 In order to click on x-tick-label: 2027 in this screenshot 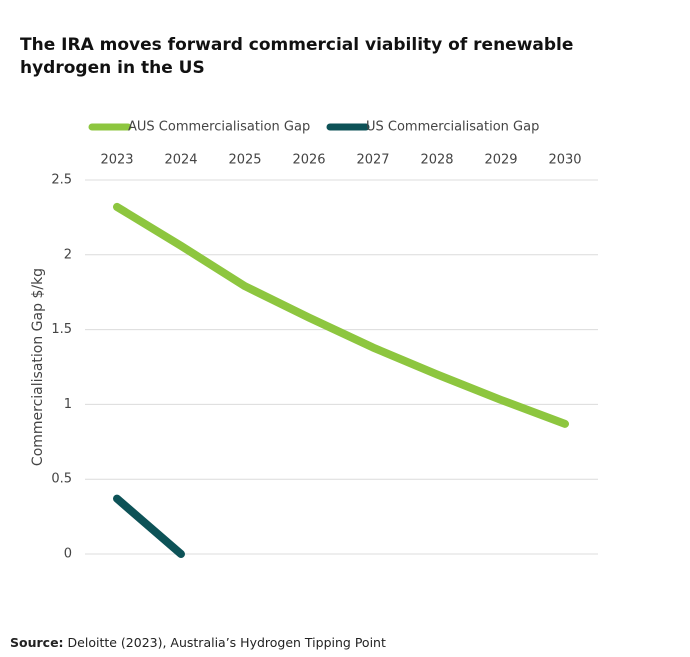, I will do `click(372, 160)`.